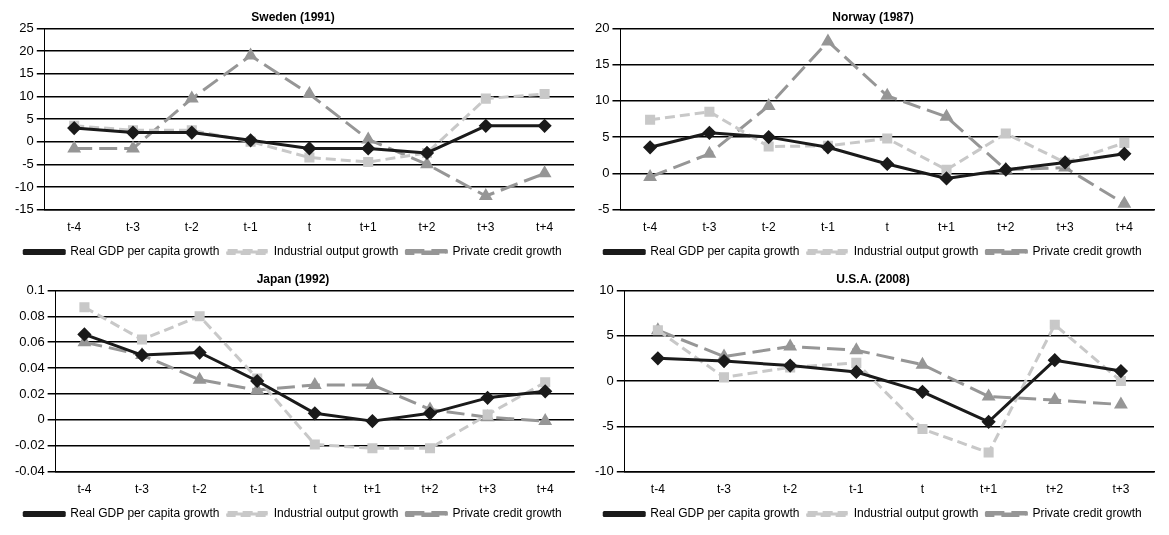 Image resolution: width=1169 pixels, height=535 pixels. I want to click on y-tick-label: -15, so click(24, 209).